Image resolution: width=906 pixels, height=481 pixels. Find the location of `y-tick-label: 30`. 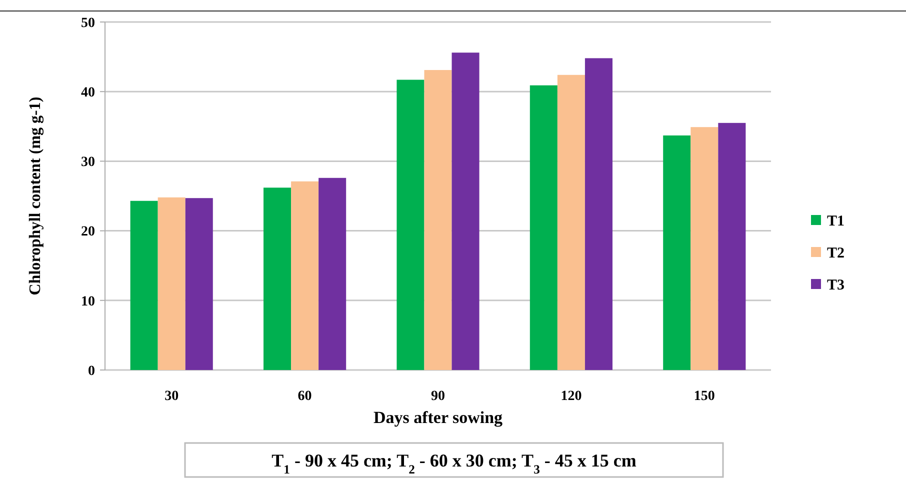

y-tick-label: 30 is located at coordinates (88, 162).